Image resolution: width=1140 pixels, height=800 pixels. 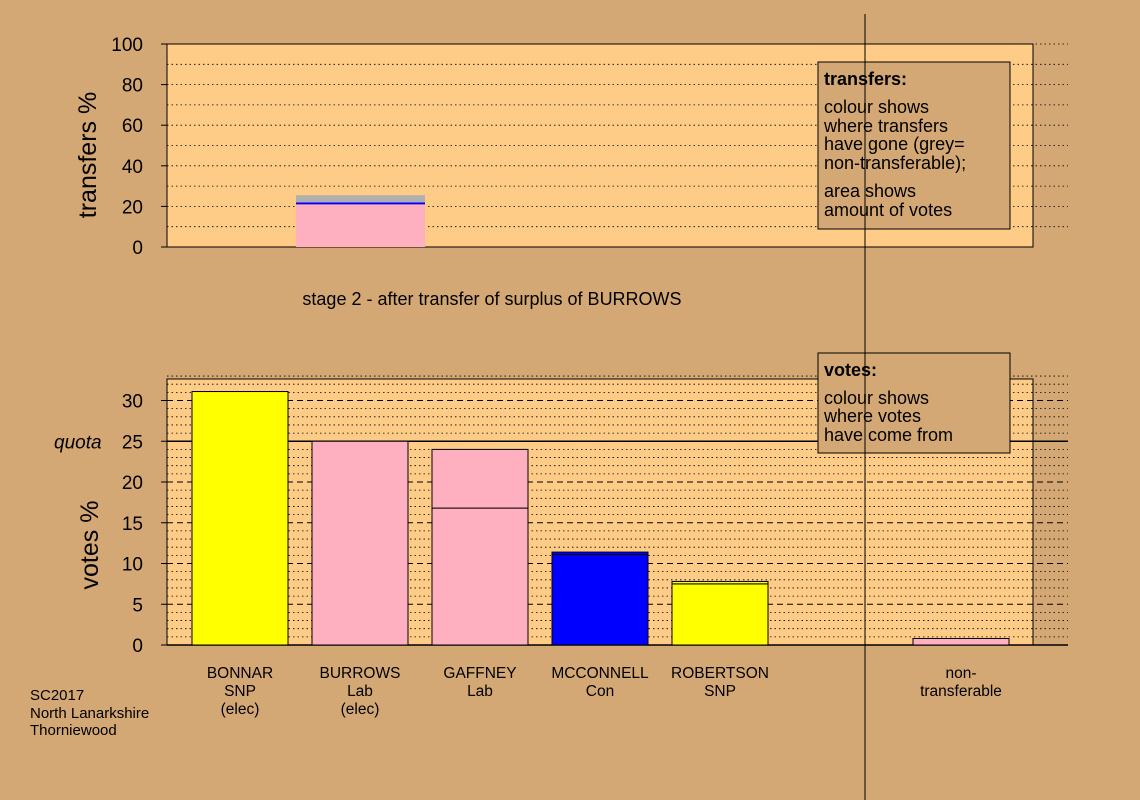 What do you see at coordinates (360, 203) in the screenshot?
I see `transfer-segment-Con` at bounding box center [360, 203].